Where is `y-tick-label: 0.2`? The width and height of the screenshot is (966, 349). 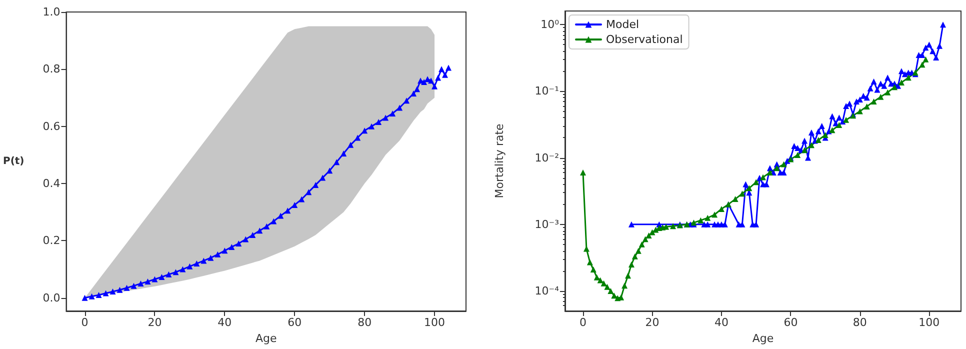 y-tick-label: 0.2 is located at coordinates (51, 241).